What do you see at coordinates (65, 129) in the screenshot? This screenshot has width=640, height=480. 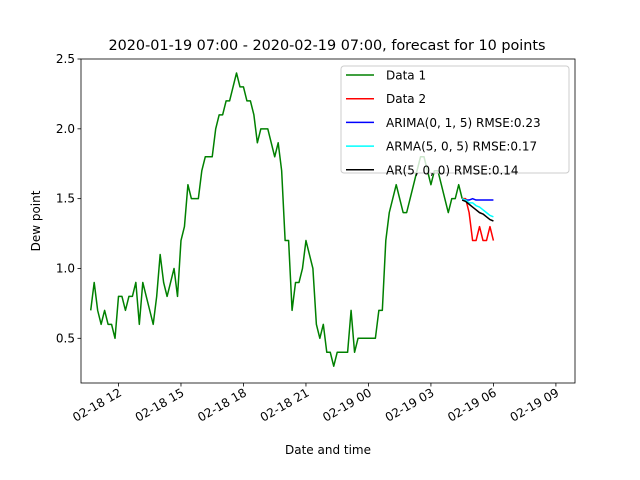 I see `y-tick-label: 2.0` at bounding box center [65, 129].